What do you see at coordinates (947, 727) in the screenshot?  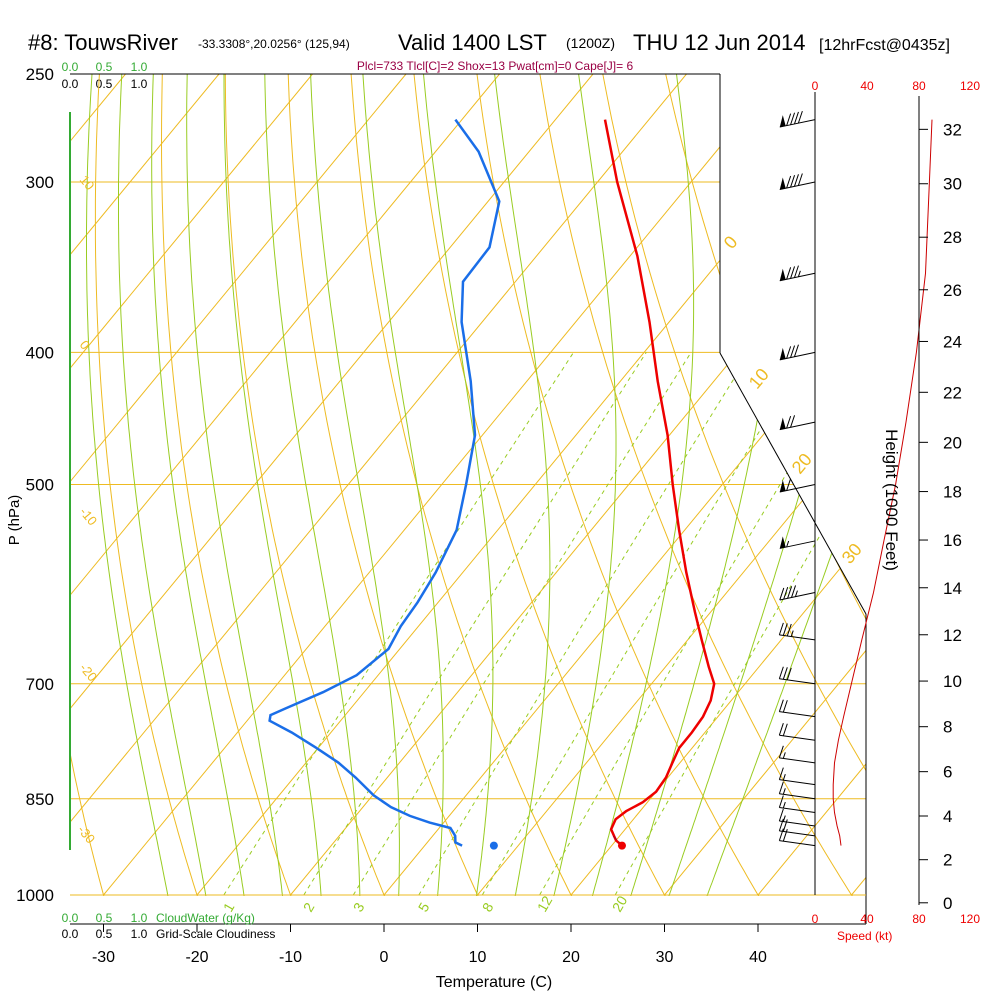 I see `height-tick-label: 8` at bounding box center [947, 727].